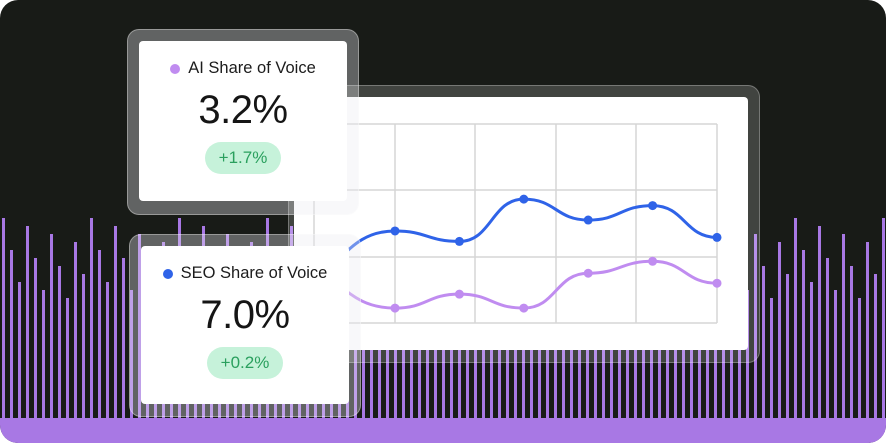 Image resolution: width=886 pixels, height=443 pixels. I want to click on ai-share-label-row: AI Share of Voice, so click(243, 68).